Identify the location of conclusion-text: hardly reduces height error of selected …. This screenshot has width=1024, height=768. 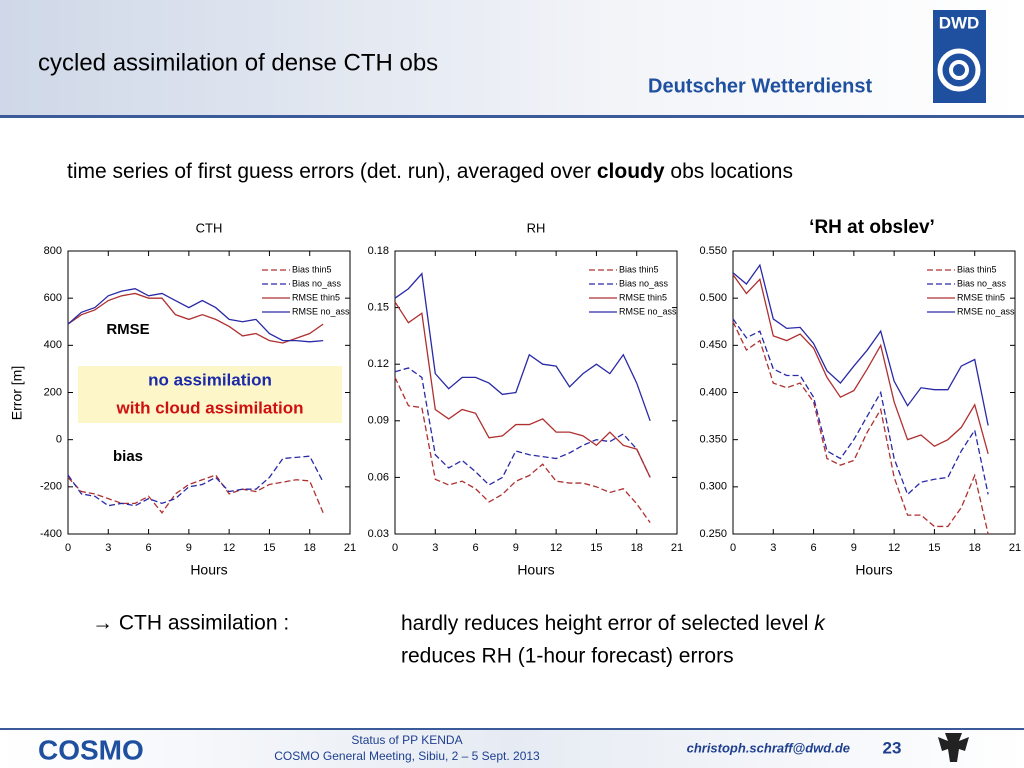
(607, 623).